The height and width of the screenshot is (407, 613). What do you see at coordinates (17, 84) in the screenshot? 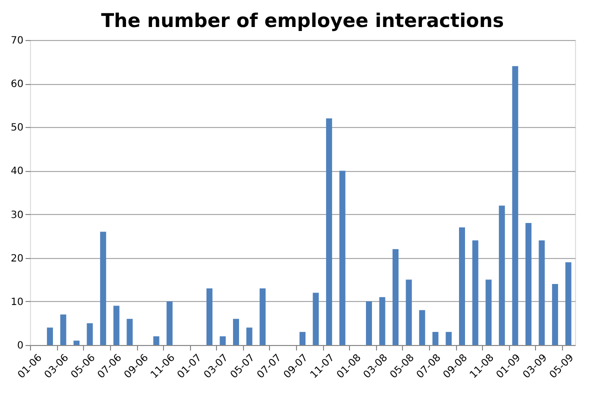
I see `y-tick-label: 60` at bounding box center [17, 84].